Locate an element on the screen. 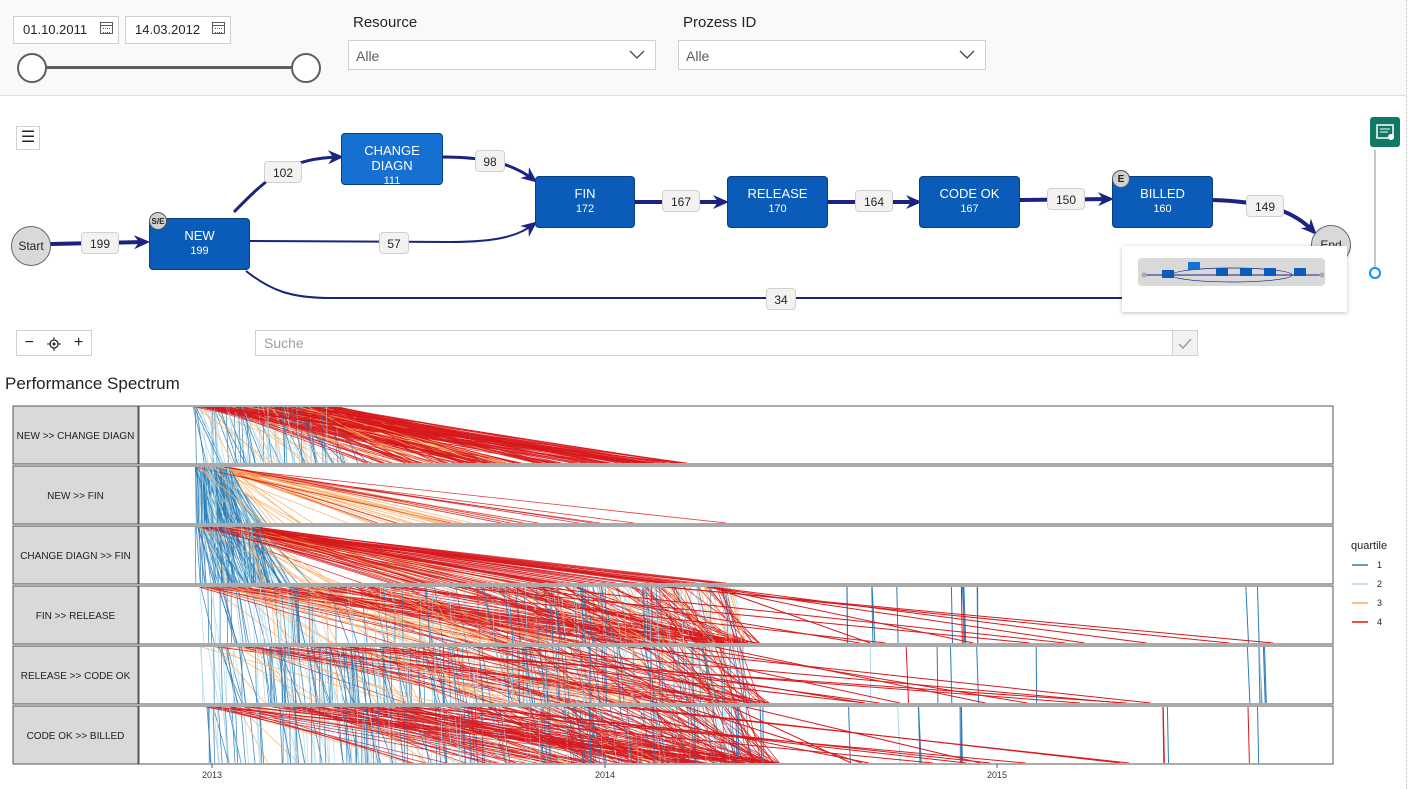 The image size is (1408, 789). row-label: FIN >> RELEASE is located at coordinates (76, 616).